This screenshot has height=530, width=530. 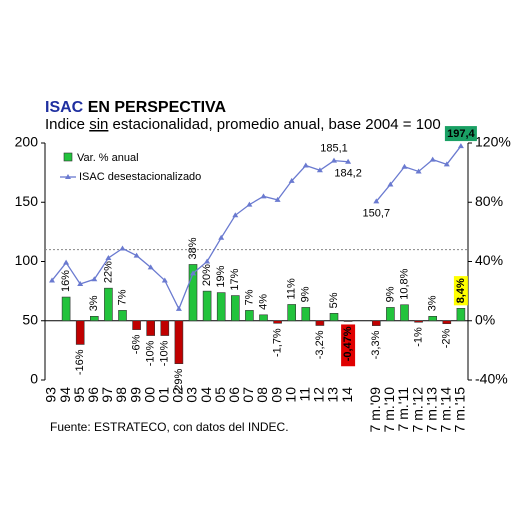 What do you see at coordinates (292, 288) in the screenshot?
I see `bar-label: 11%` at bounding box center [292, 288].